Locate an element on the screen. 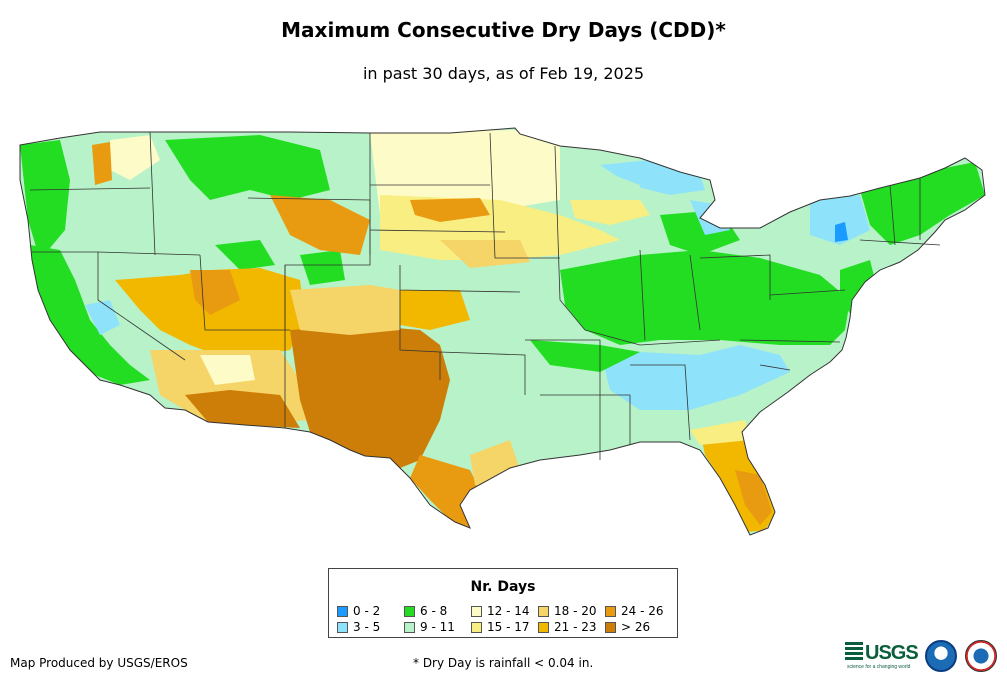 Image resolution: width=1007 pixels, height=691 pixels. producer-credit: Map Produced by USGS/EROS is located at coordinates (99, 663).